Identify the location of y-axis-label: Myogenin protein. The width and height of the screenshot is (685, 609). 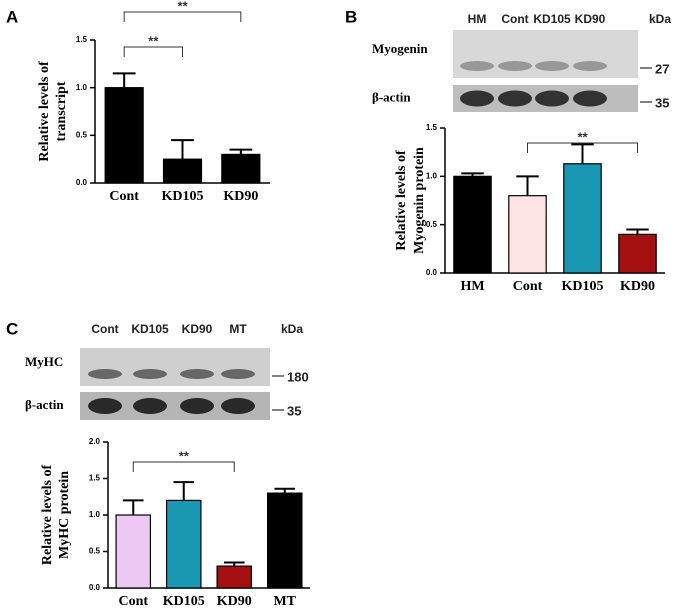
(419, 200).